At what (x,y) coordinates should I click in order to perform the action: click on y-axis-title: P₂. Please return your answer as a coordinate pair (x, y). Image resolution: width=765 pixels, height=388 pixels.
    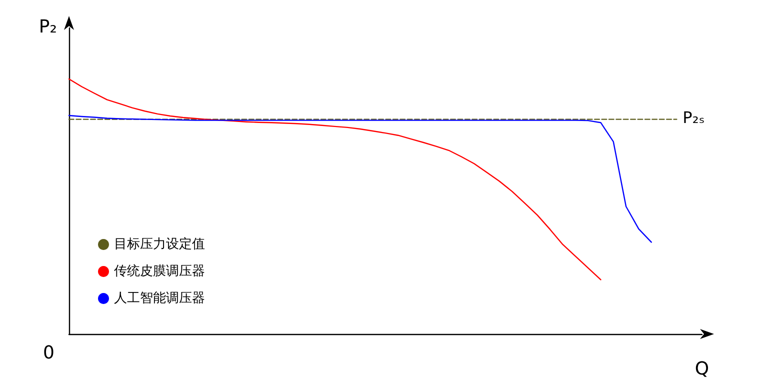
    Looking at the image, I should click on (47, 27).